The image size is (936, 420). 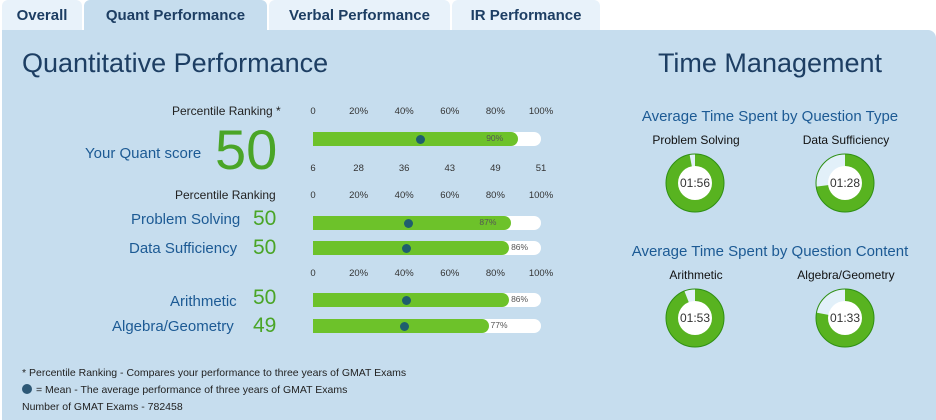 I want to click on footnote-exam-count: Number of GMAT Exams - 782458, so click(x=102, y=407).